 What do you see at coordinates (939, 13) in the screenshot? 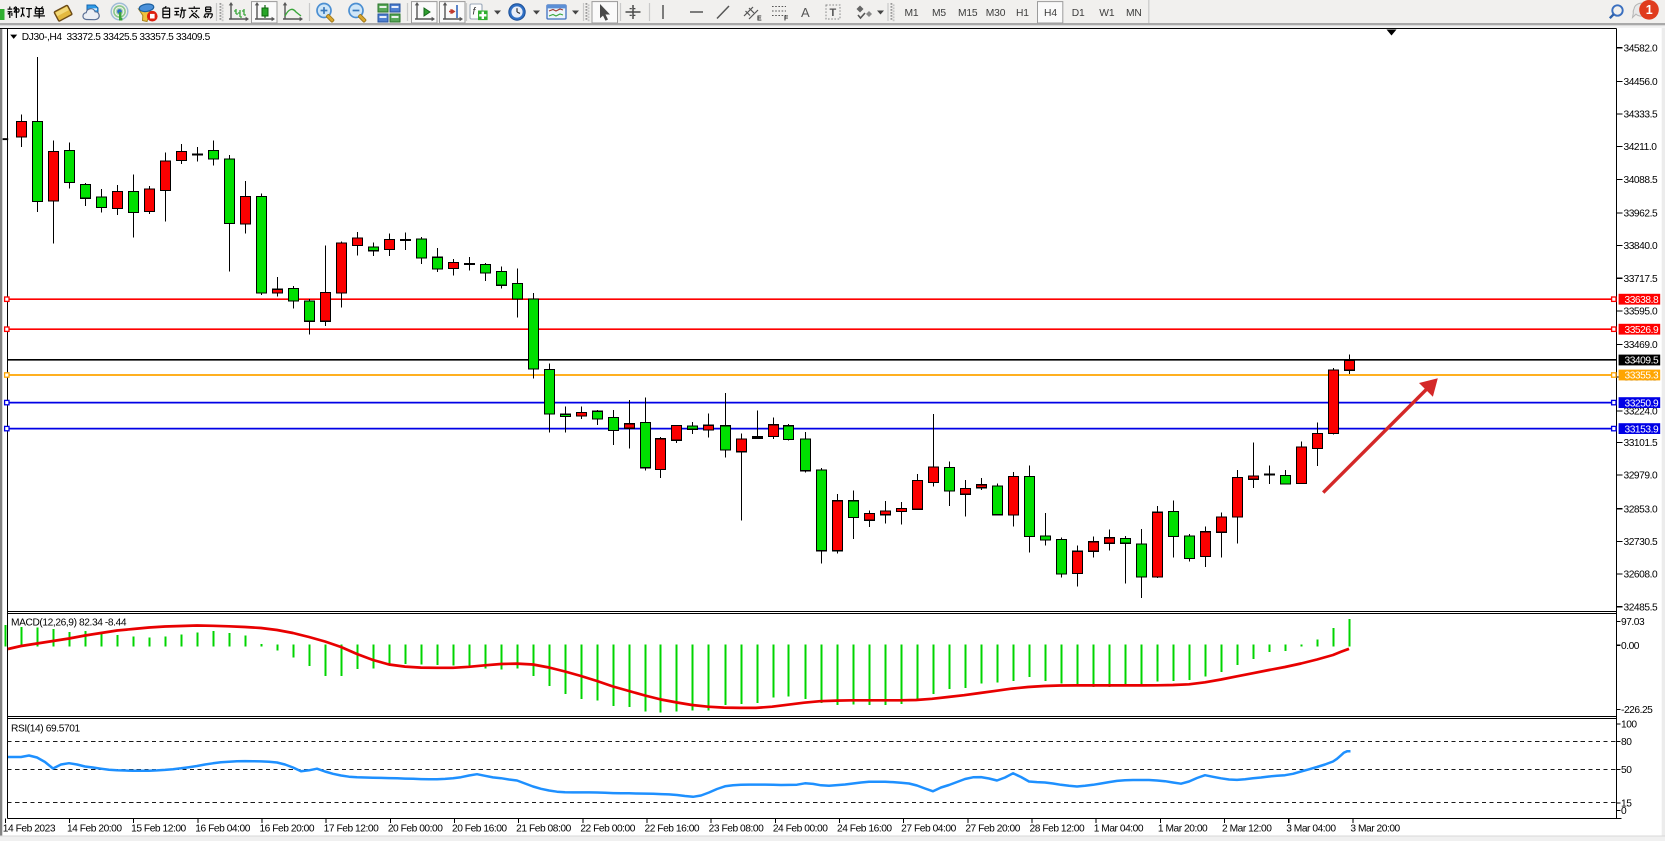
I see `svg-text: M5` at bounding box center [939, 13].